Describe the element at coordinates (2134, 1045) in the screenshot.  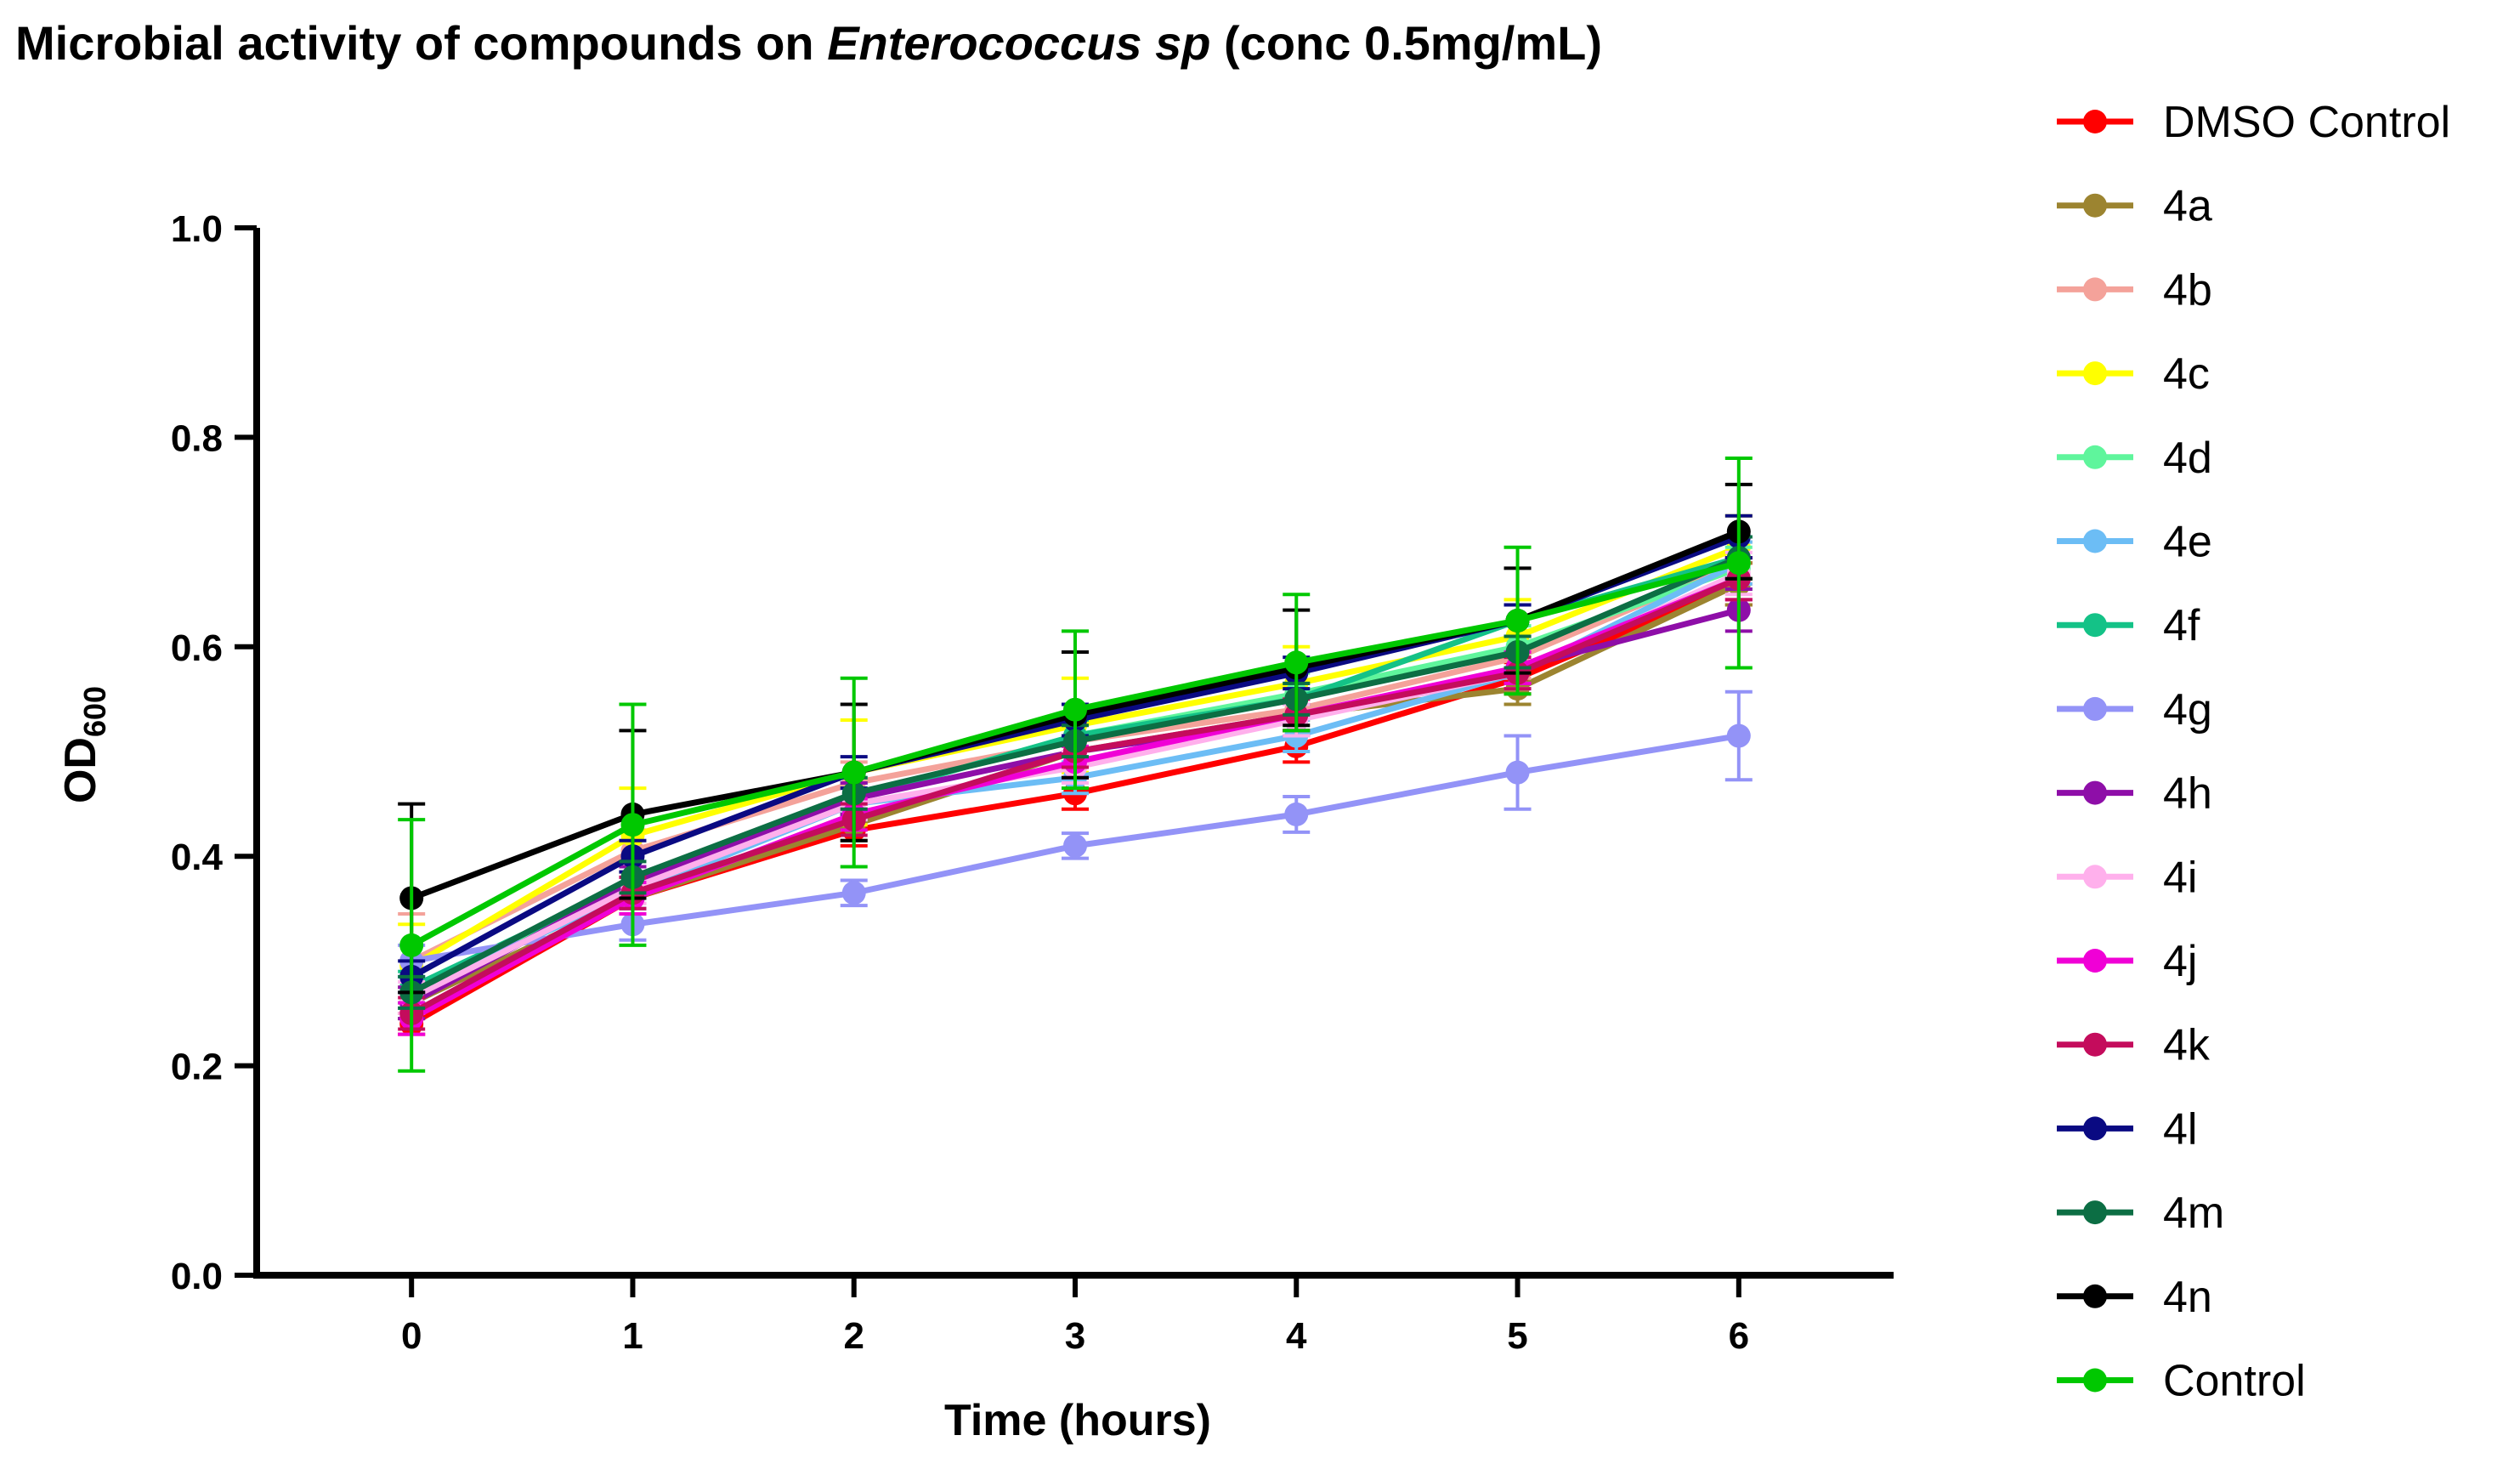
I see `legend-item: 4k` at that location.